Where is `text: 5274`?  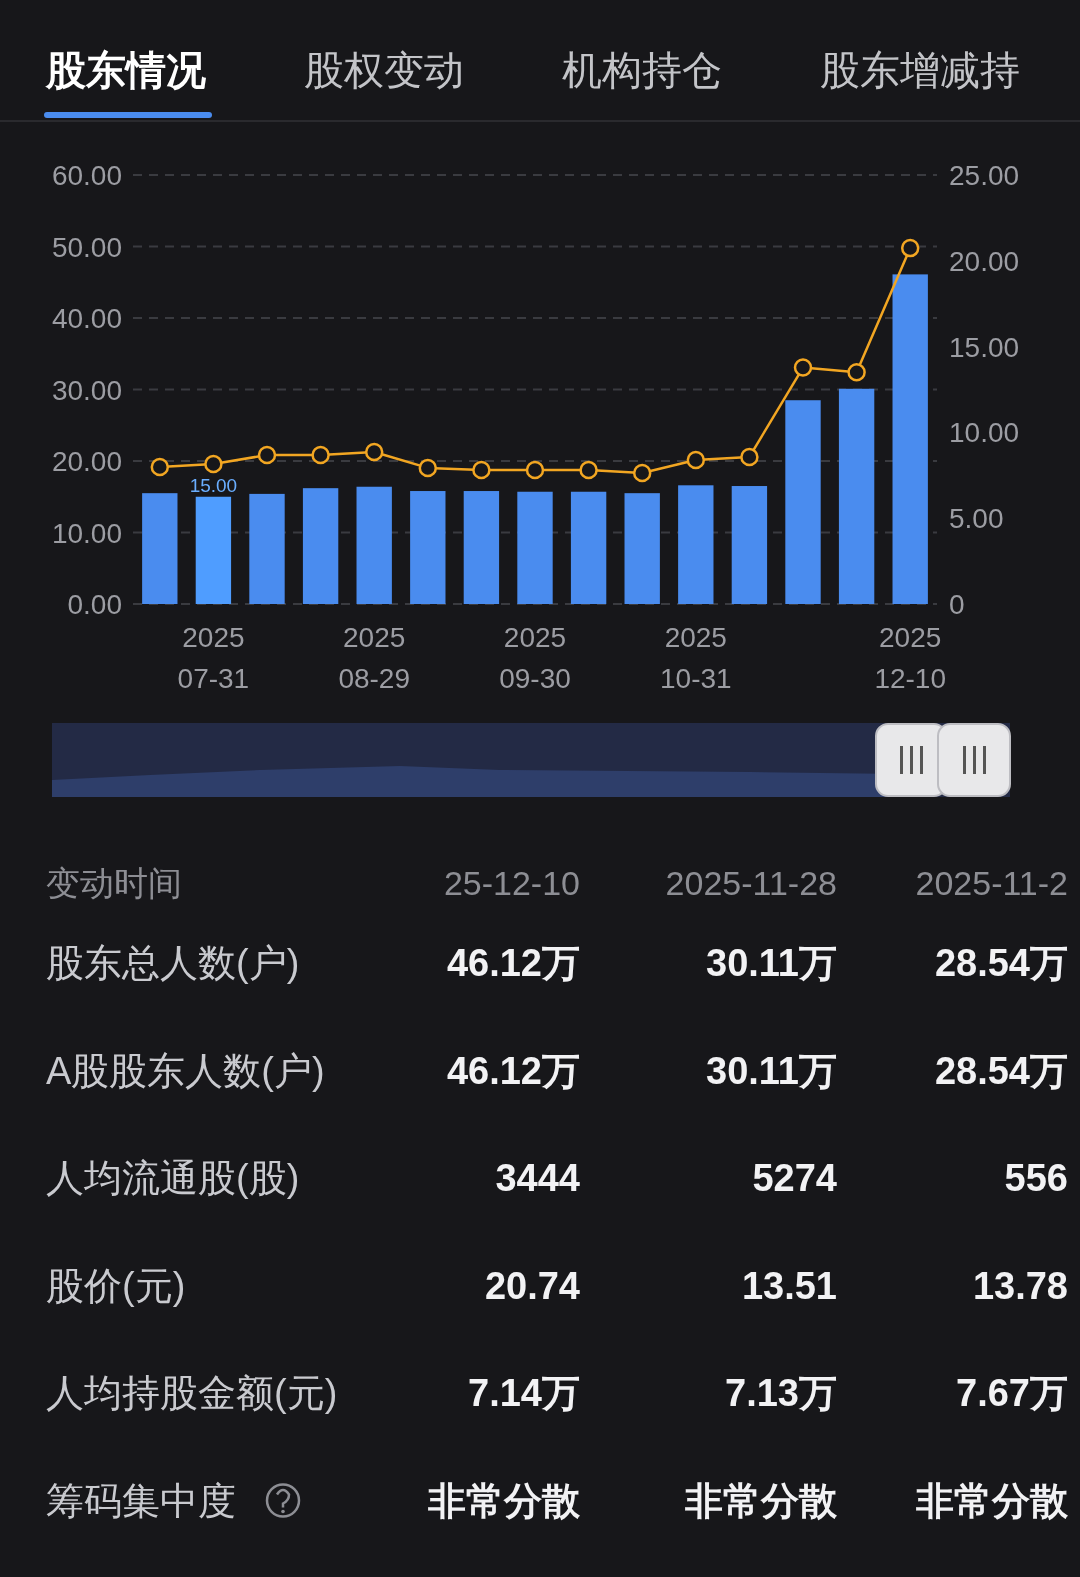 text: 5274 is located at coordinates (794, 1178).